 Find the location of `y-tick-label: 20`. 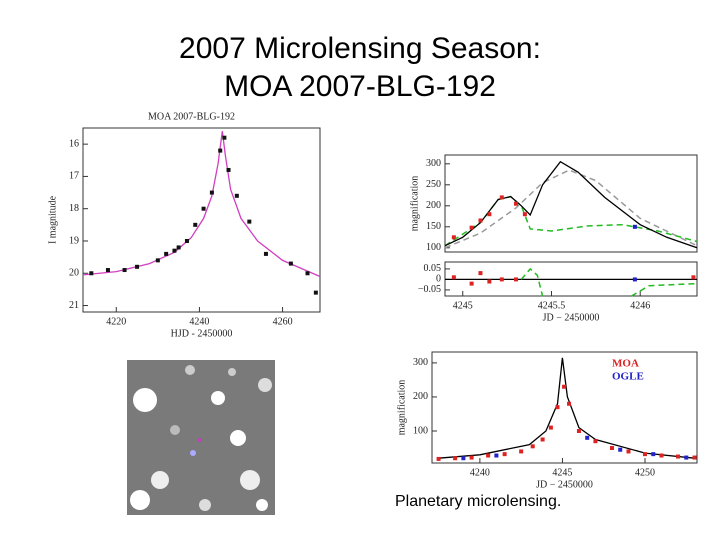

y-tick-label: 20 is located at coordinates (74, 273).